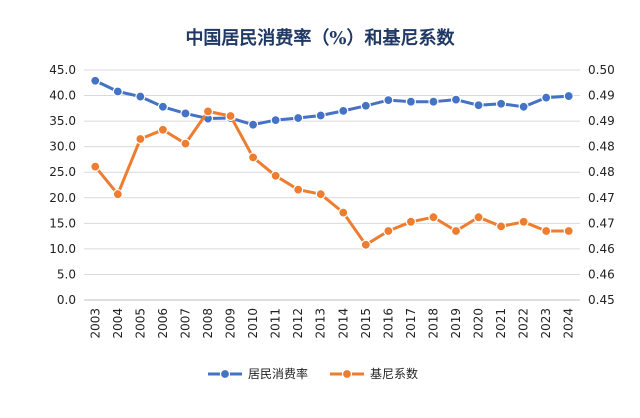 The width and height of the screenshot is (640, 418). I want to click on x-tick-label: 2024, so click(569, 323).